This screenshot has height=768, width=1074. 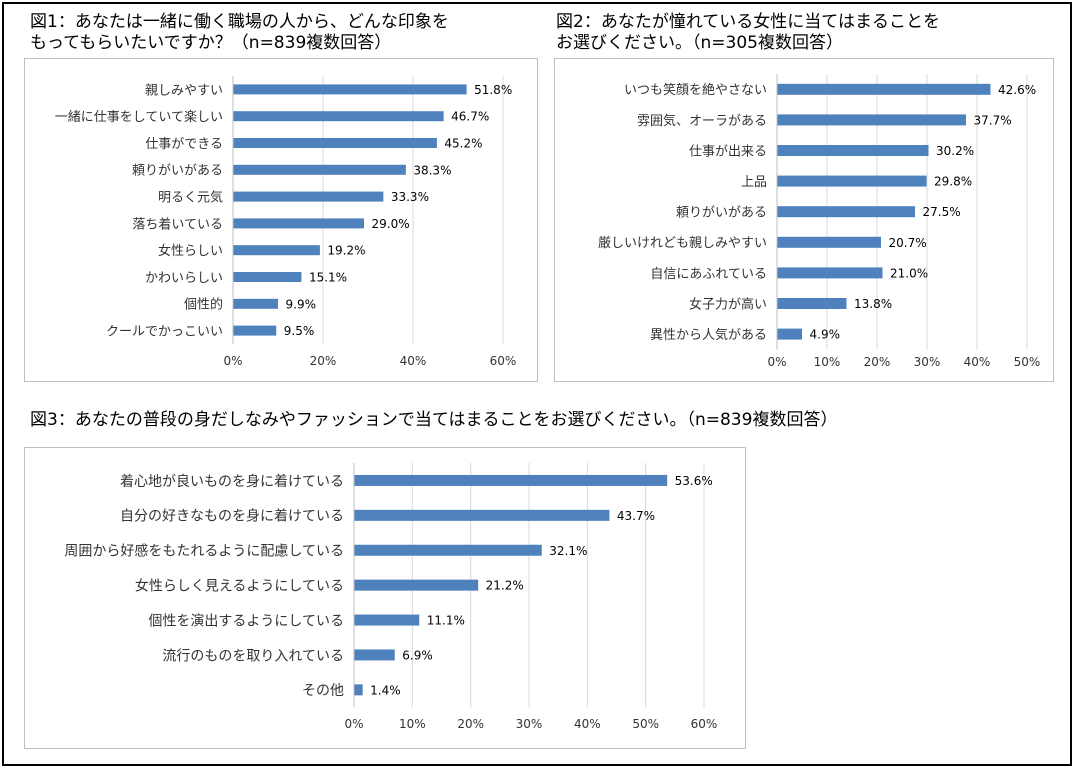 I want to click on data-label: 37.7%, so click(x=993, y=120).